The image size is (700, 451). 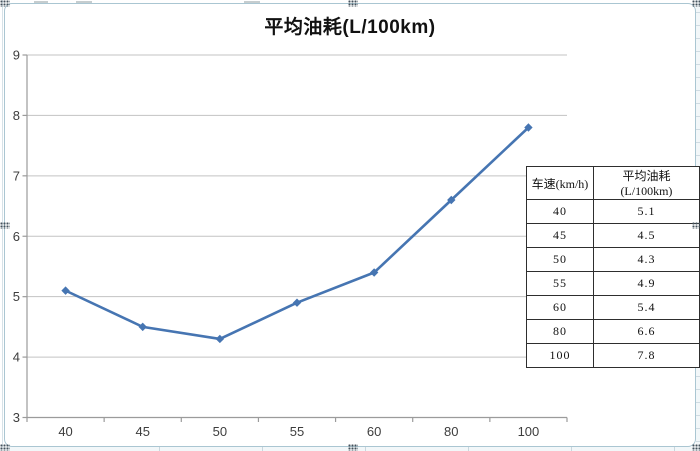 What do you see at coordinates (529, 431) in the screenshot?
I see `svg-text: 100` at bounding box center [529, 431].